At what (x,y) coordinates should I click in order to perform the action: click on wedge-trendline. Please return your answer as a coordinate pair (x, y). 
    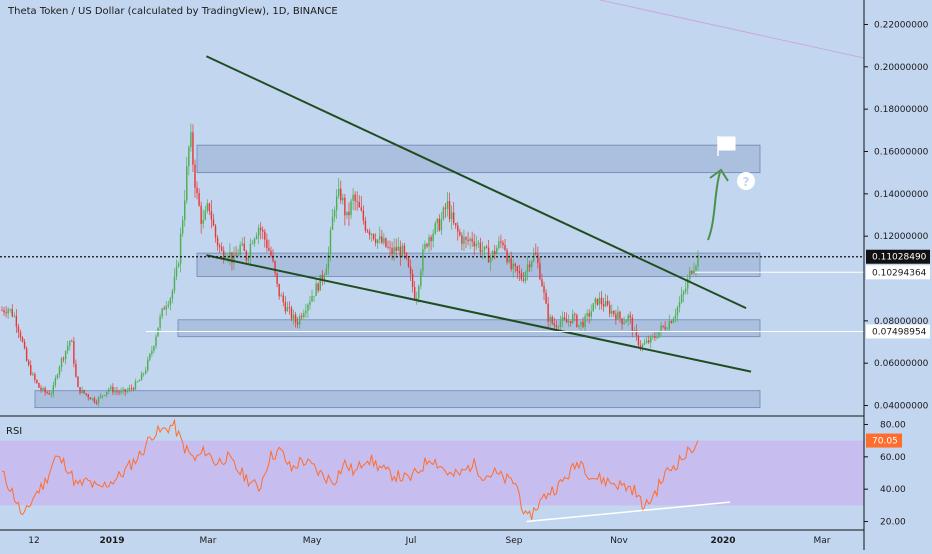
    Looking at the image, I should click on (479, 313).